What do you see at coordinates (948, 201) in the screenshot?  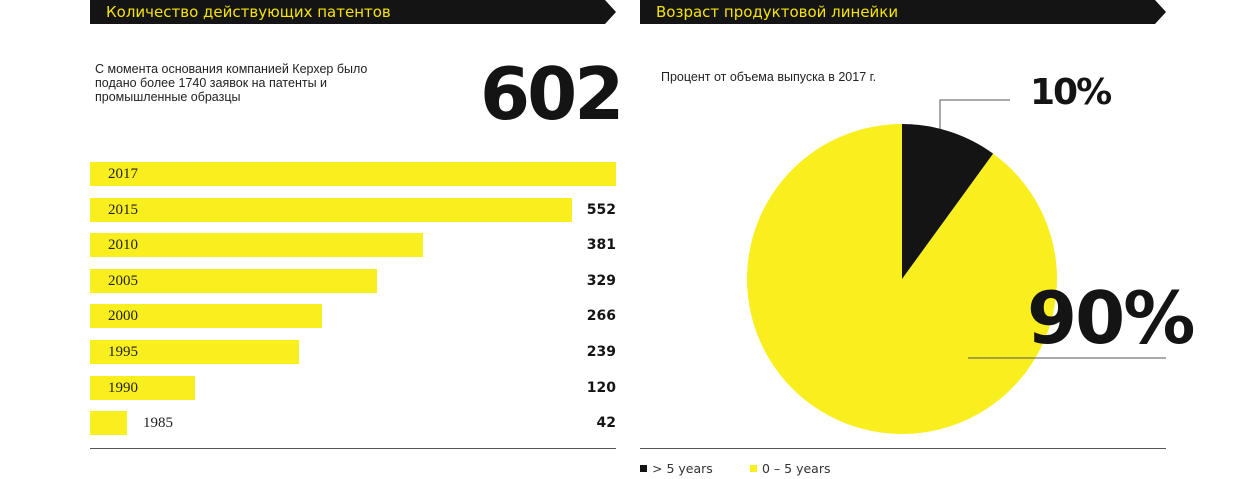 I see `pie-slice-older` at bounding box center [948, 201].